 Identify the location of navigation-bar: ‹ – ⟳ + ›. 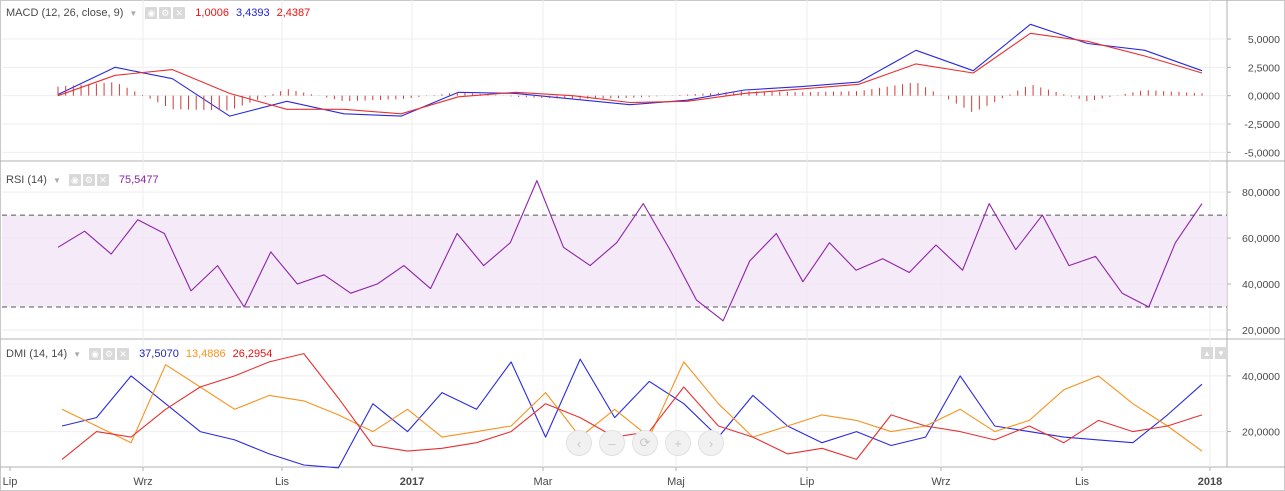
(645, 443).